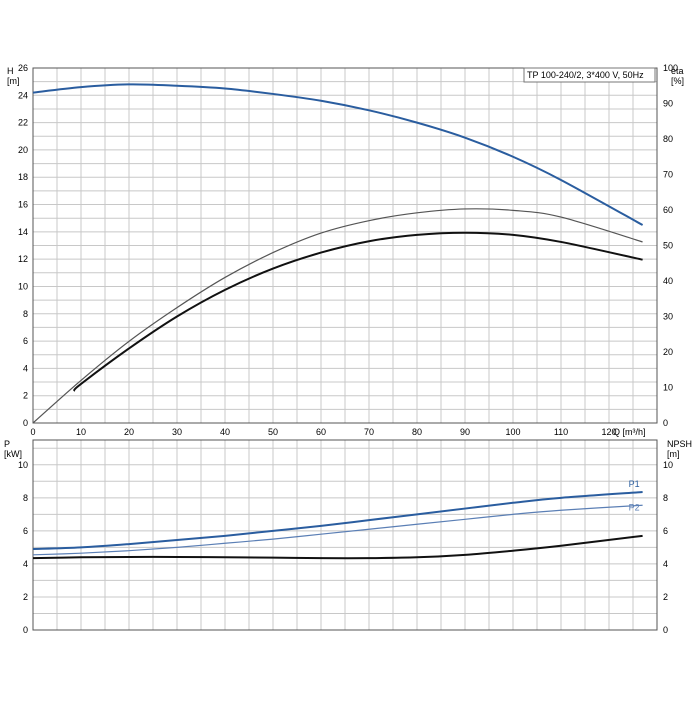 The width and height of the screenshot is (700, 705). What do you see at coordinates (677, 71) in the screenshot?
I see `y2-axis-label: eta` at bounding box center [677, 71].